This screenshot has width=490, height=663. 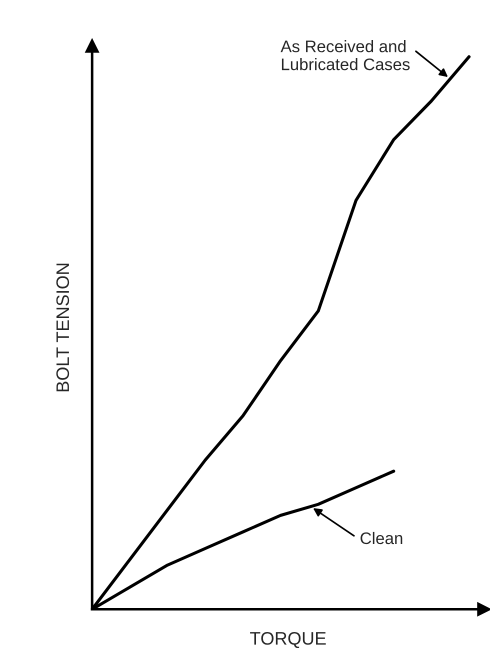 What do you see at coordinates (63, 328) in the screenshot?
I see `y-axis-title: BOLT TENSION` at bounding box center [63, 328].